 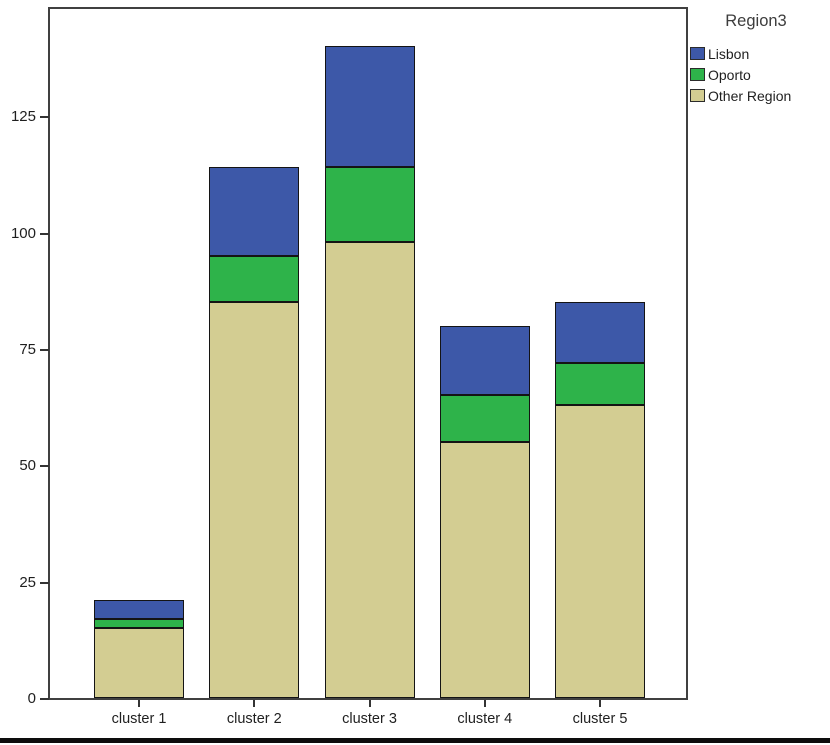 I want to click on y-tick-label: 125, so click(x=23, y=117).